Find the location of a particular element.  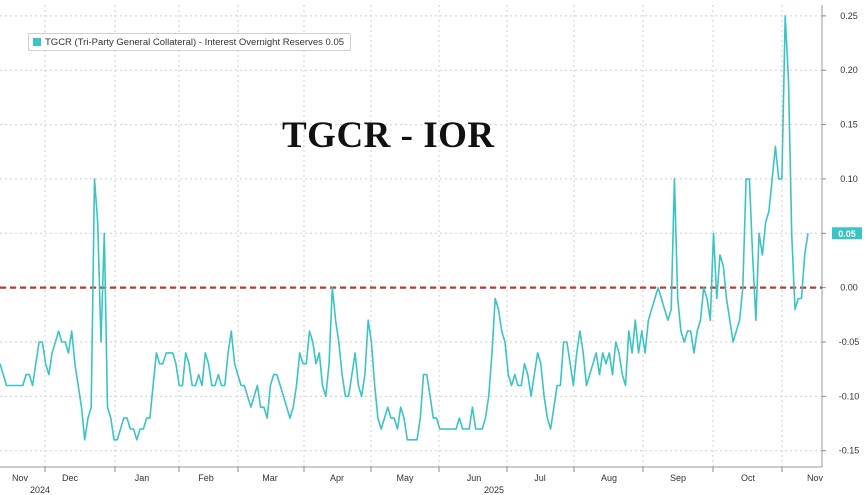

x-year-label: 2024 is located at coordinates (40, 490).